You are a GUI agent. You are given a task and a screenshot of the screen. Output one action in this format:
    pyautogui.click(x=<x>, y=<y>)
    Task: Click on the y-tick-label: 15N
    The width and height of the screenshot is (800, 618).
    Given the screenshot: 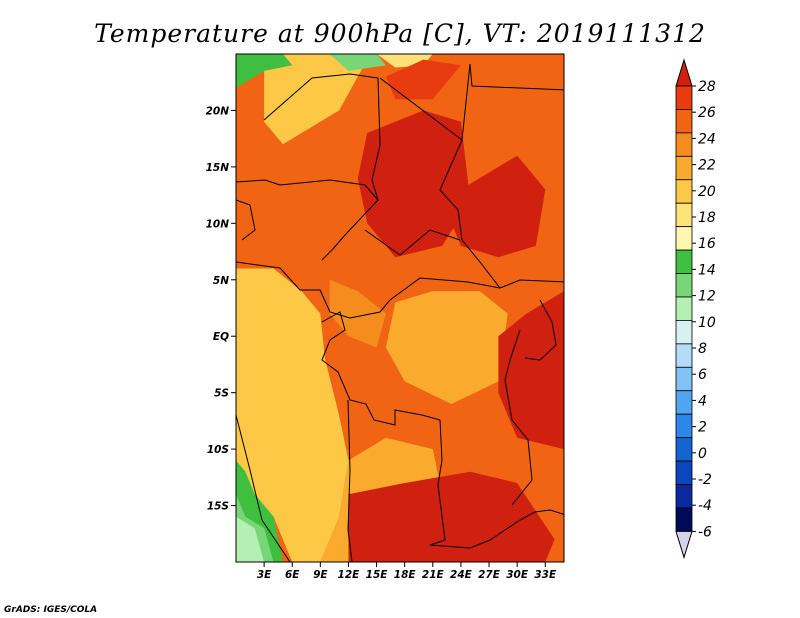 What is the action you would take?
    pyautogui.click(x=218, y=168)
    